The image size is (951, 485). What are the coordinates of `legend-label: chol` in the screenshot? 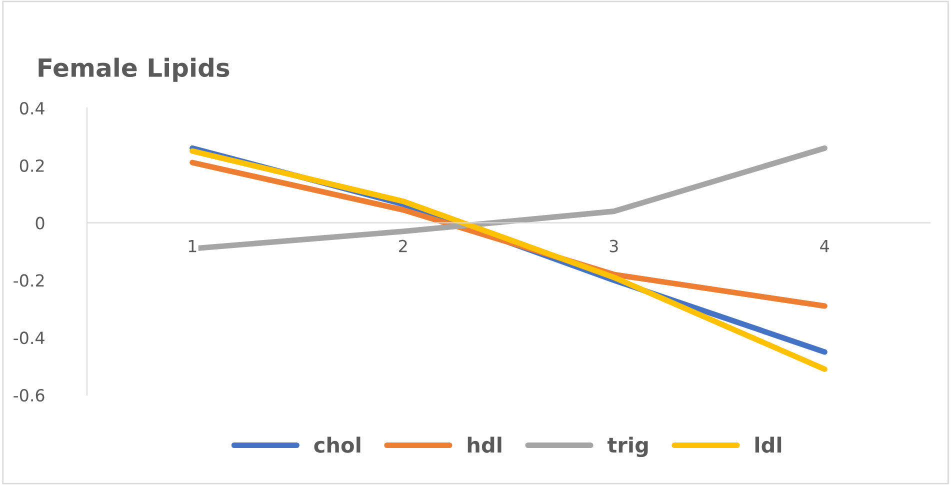 It's located at (337, 444).